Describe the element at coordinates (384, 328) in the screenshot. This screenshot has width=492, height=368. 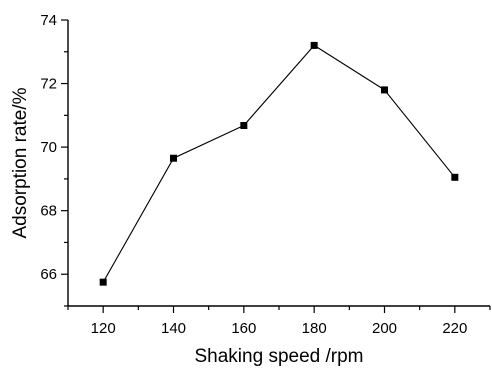
I see `x-tick-label: 200` at that location.